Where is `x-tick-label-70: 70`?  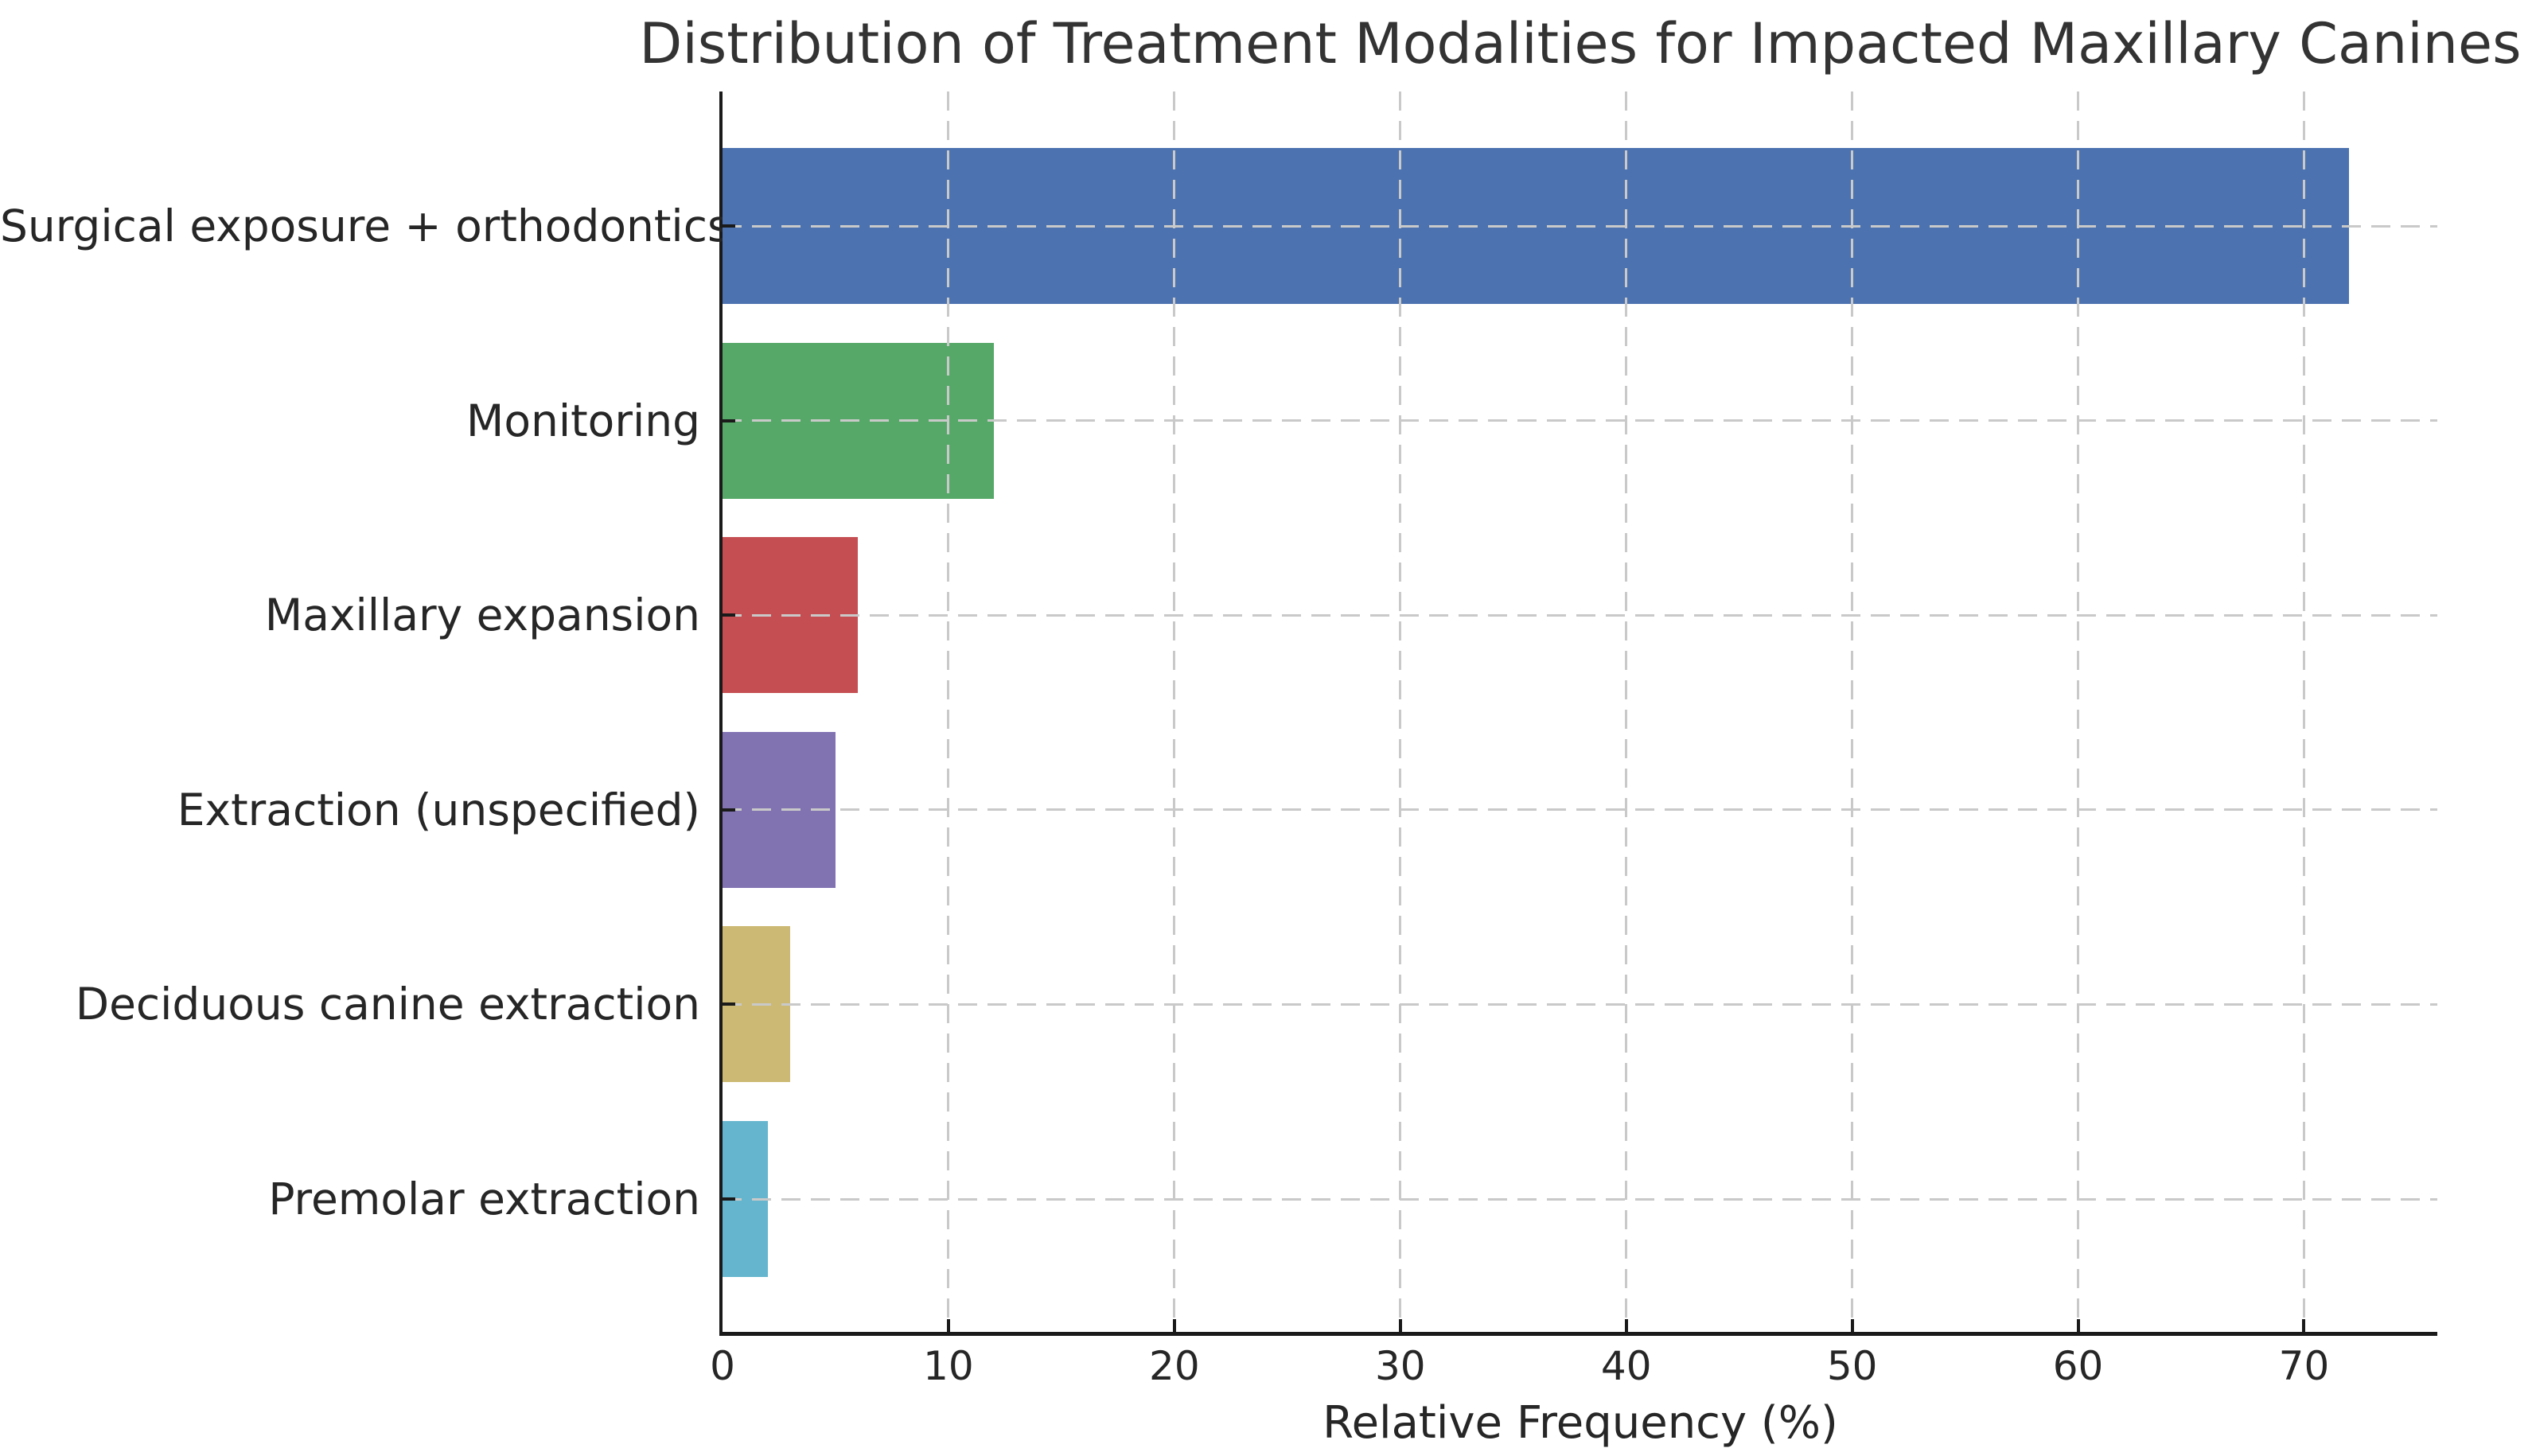
x-tick-label-70: 70 is located at coordinates (2304, 1366).